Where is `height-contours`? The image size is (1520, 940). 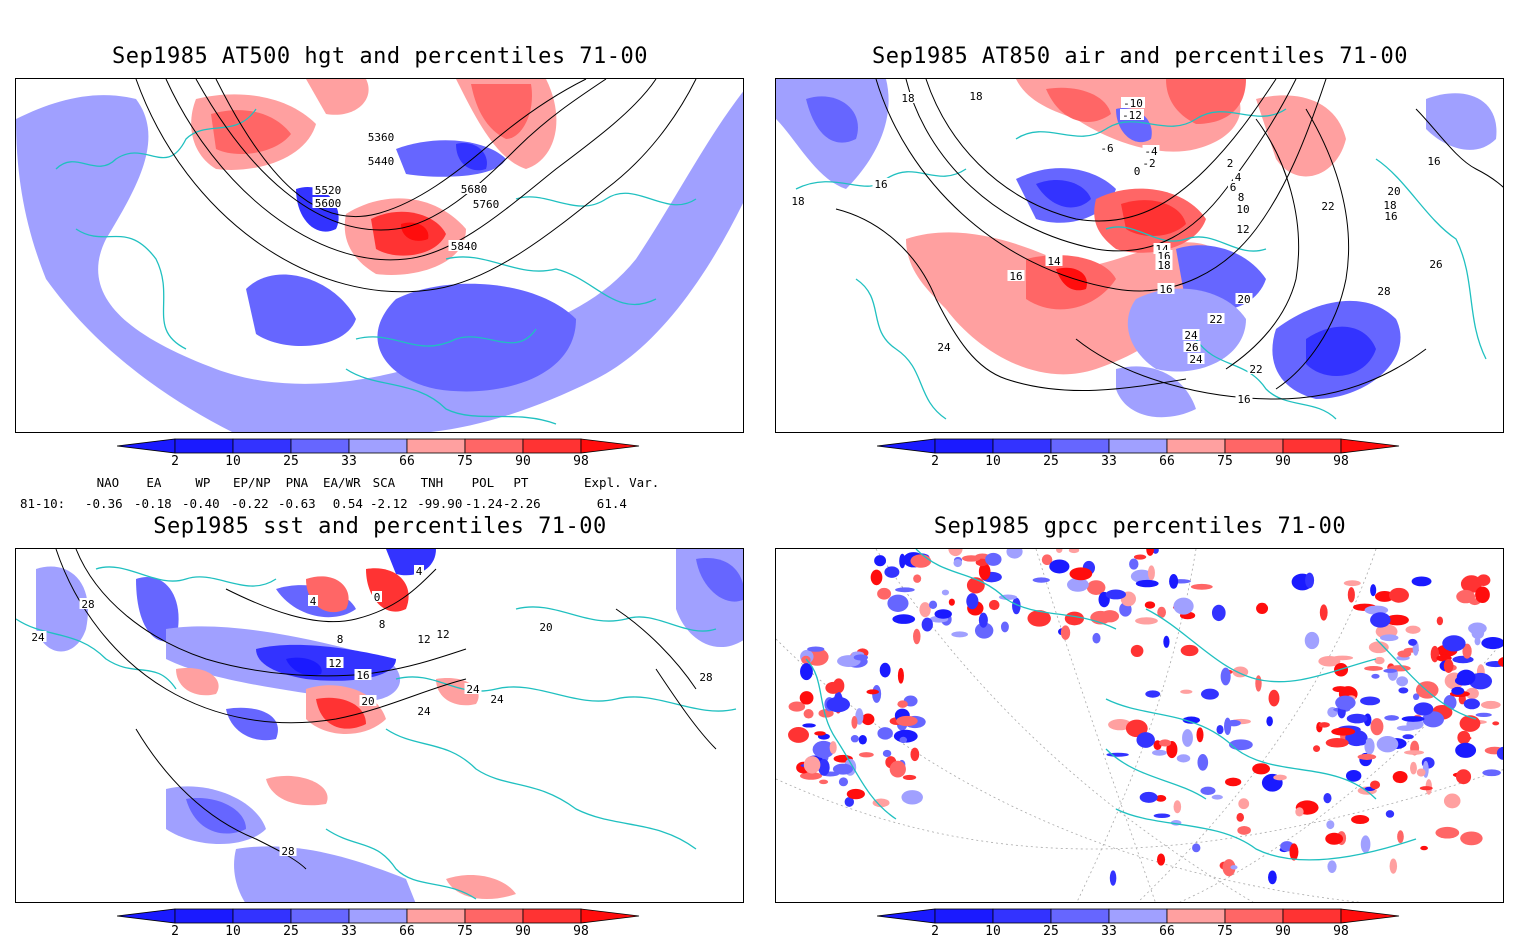 height-contours is located at coordinates (416, 186).